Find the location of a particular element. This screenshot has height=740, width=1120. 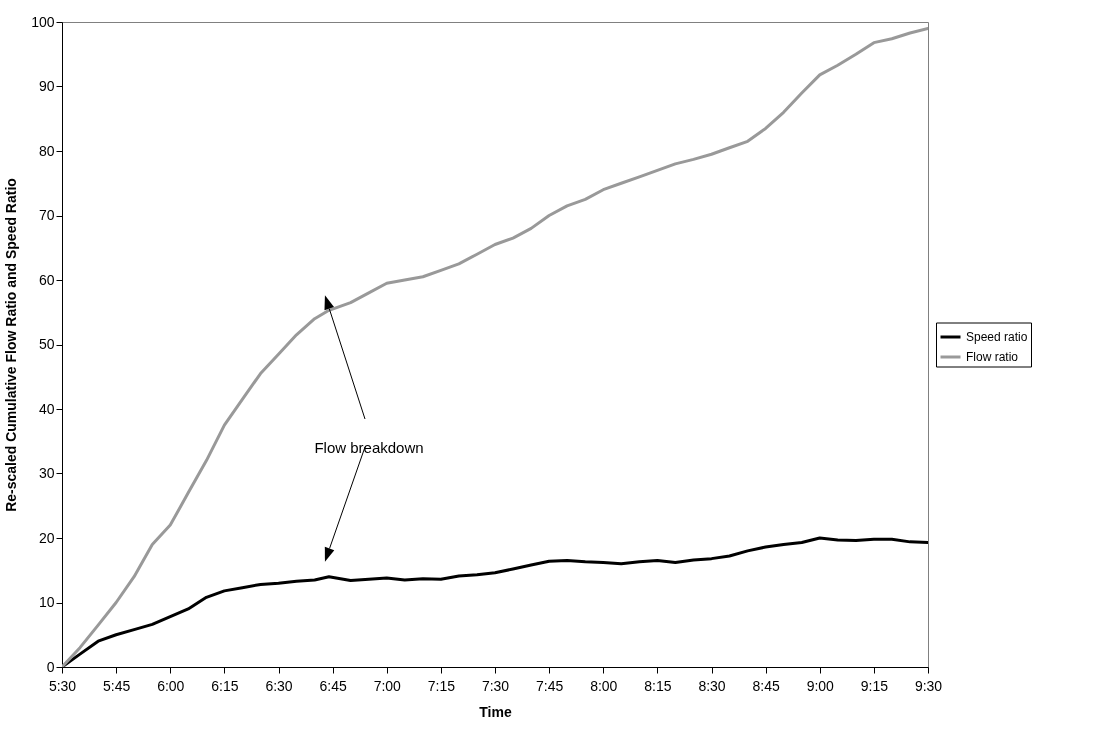

y-tick-label: 50 is located at coordinates (46, 344).